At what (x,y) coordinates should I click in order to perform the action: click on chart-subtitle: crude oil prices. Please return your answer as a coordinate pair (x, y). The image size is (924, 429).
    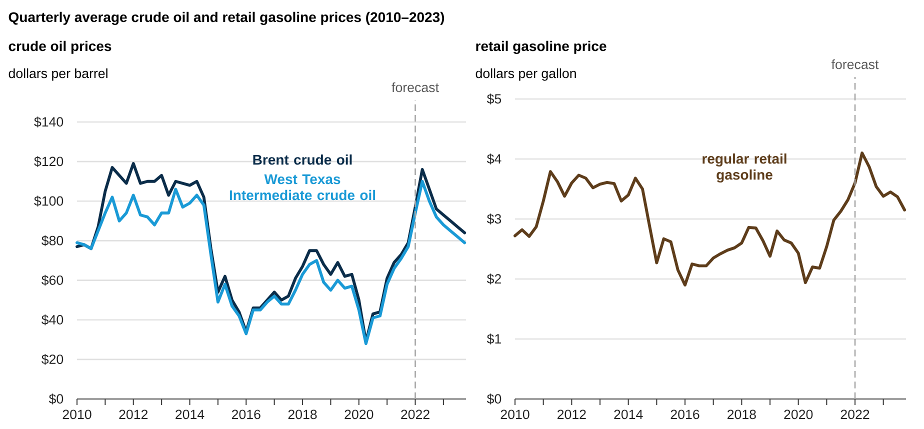
    Looking at the image, I should click on (60, 47).